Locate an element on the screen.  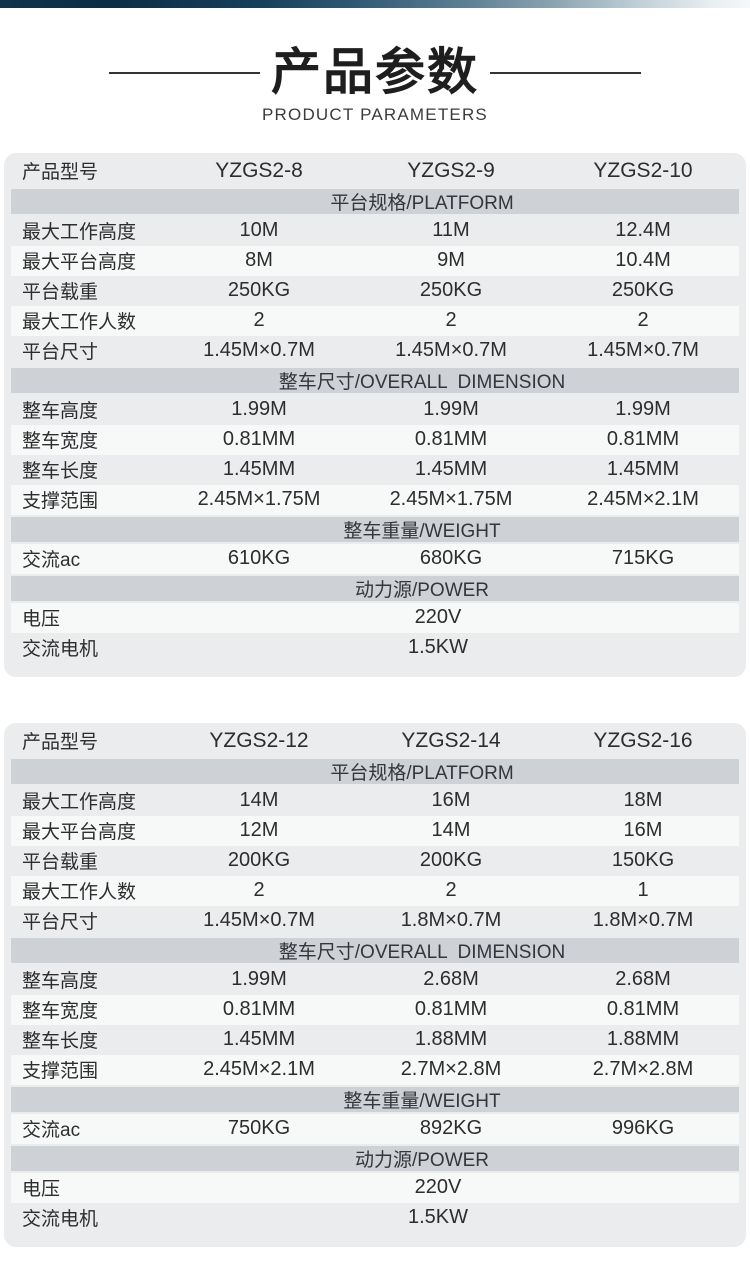
cell-value: 1.8M×0.7M is located at coordinates (451, 920).